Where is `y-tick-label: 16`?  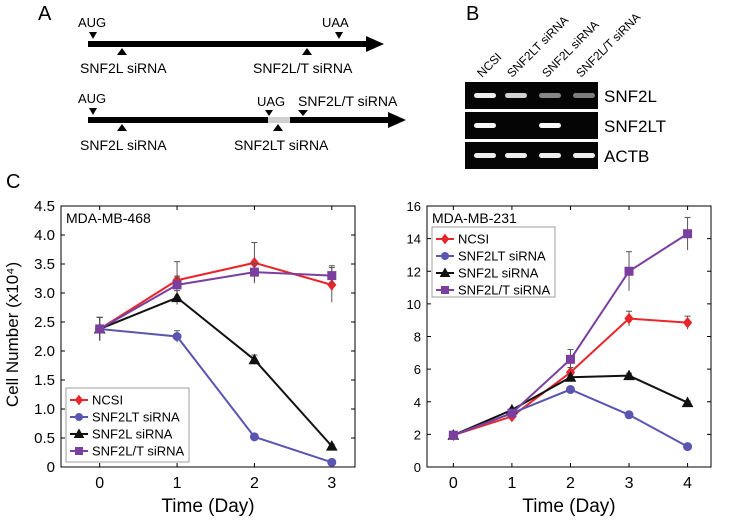
y-tick-label: 16 is located at coordinates (414, 206).